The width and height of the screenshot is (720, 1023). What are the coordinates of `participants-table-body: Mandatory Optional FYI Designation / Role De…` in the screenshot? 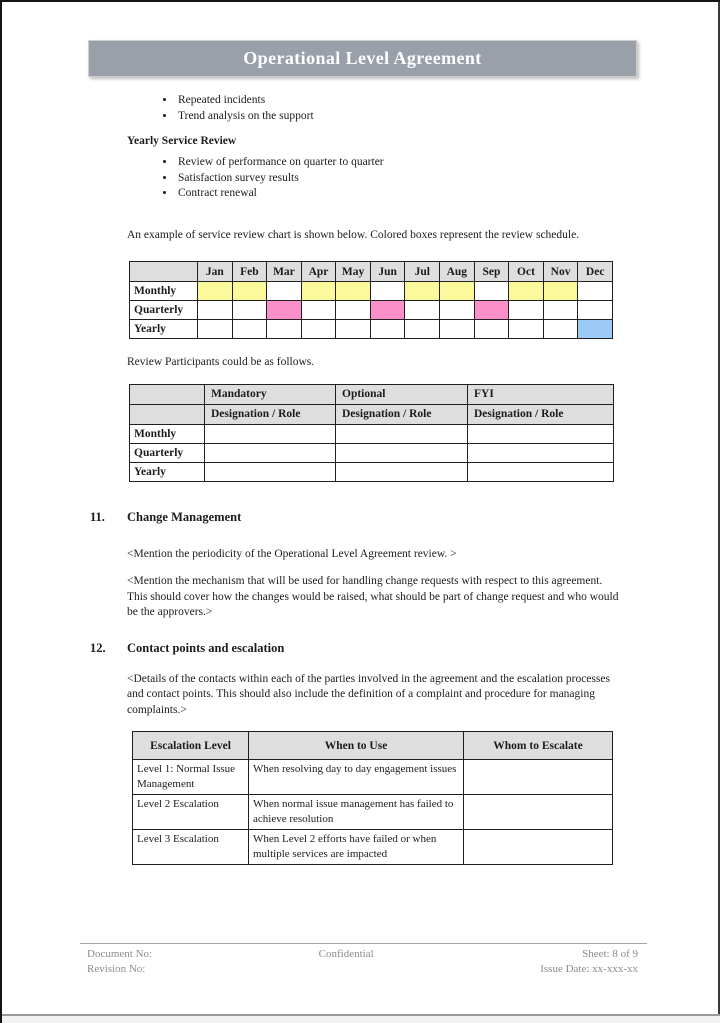 It's located at (371, 432).